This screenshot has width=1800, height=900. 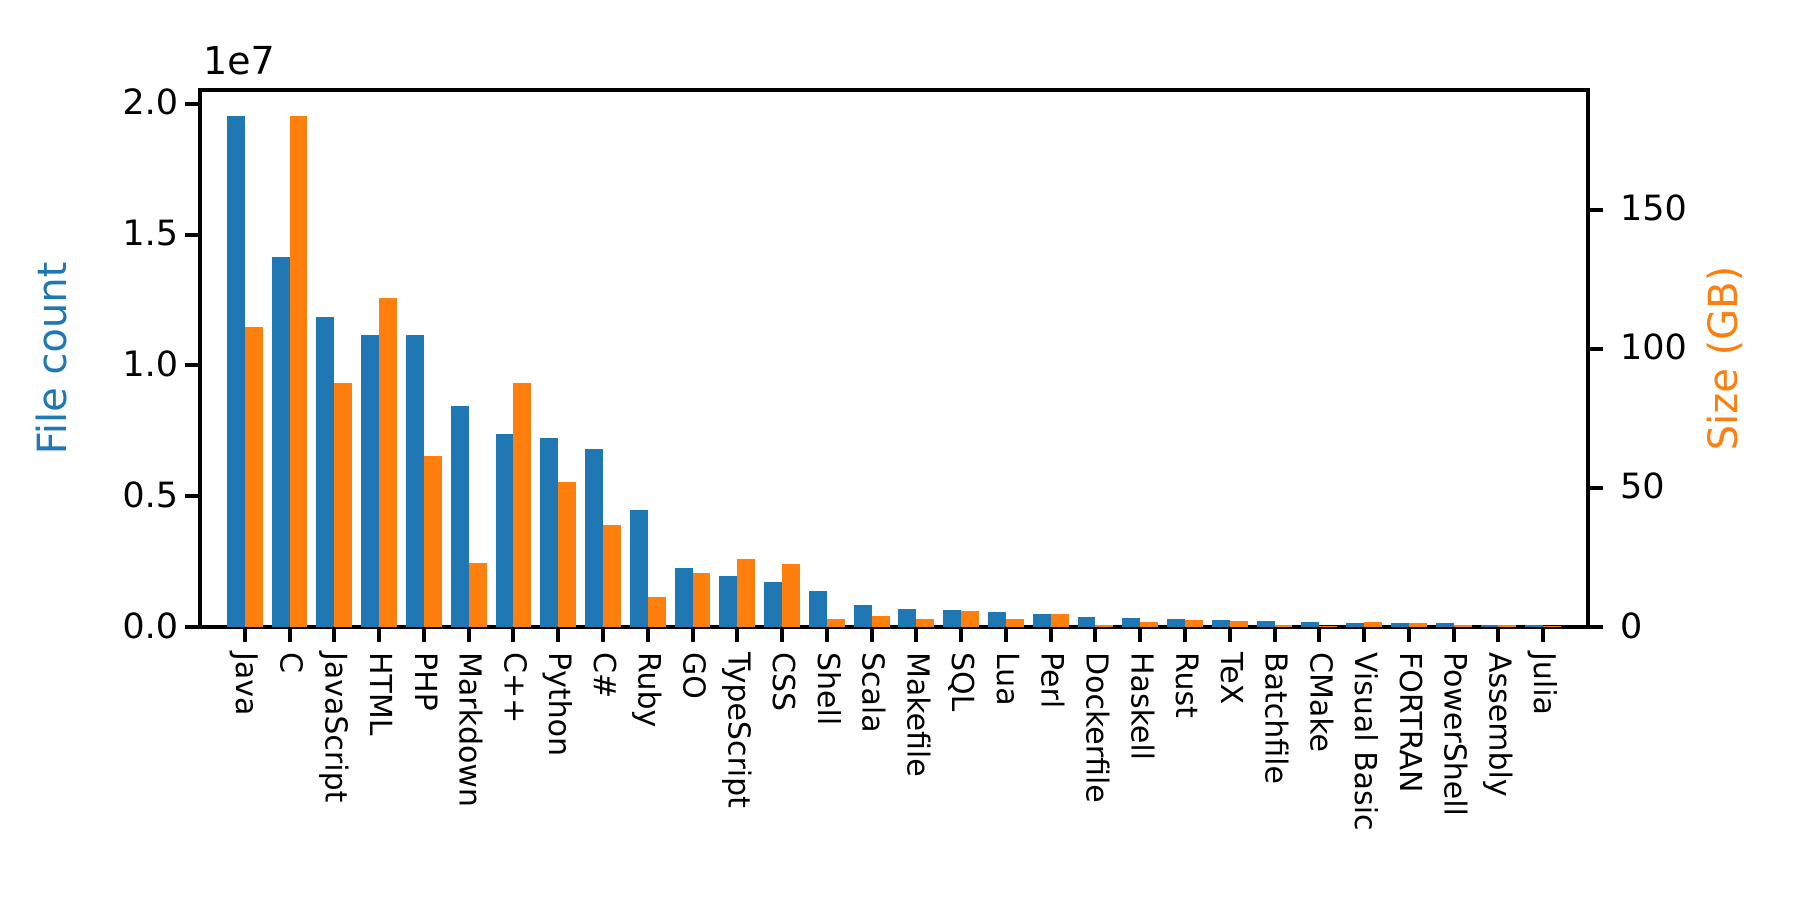 I want to click on bar-size-gb-shell, so click(x=835, y=622).